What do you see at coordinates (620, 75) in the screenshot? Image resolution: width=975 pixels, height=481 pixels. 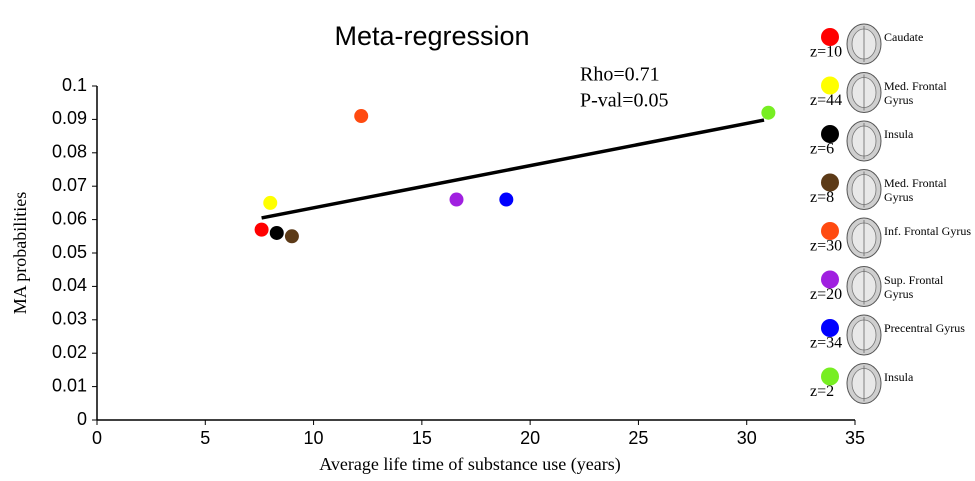 I see `annotation: Rho=0.71` at bounding box center [620, 75].